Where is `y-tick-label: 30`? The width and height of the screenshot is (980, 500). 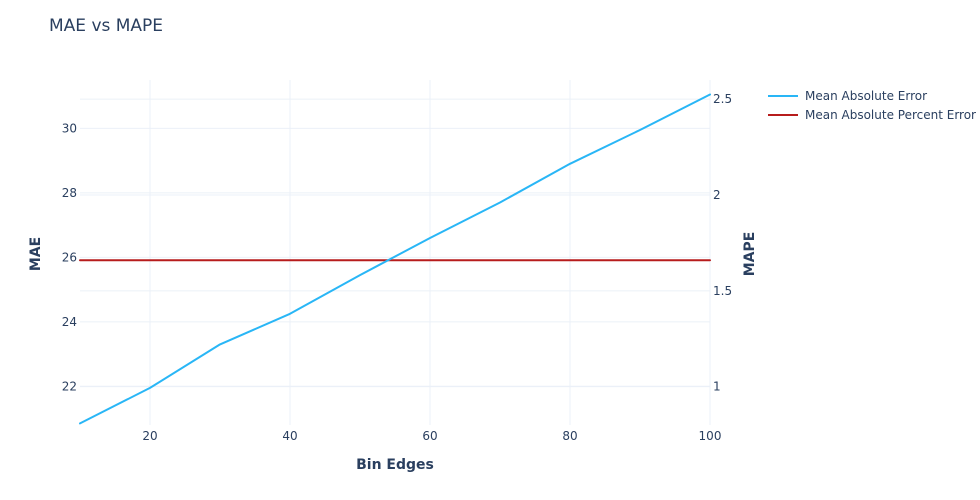
y-tick-label: 30 is located at coordinates (69, 128).